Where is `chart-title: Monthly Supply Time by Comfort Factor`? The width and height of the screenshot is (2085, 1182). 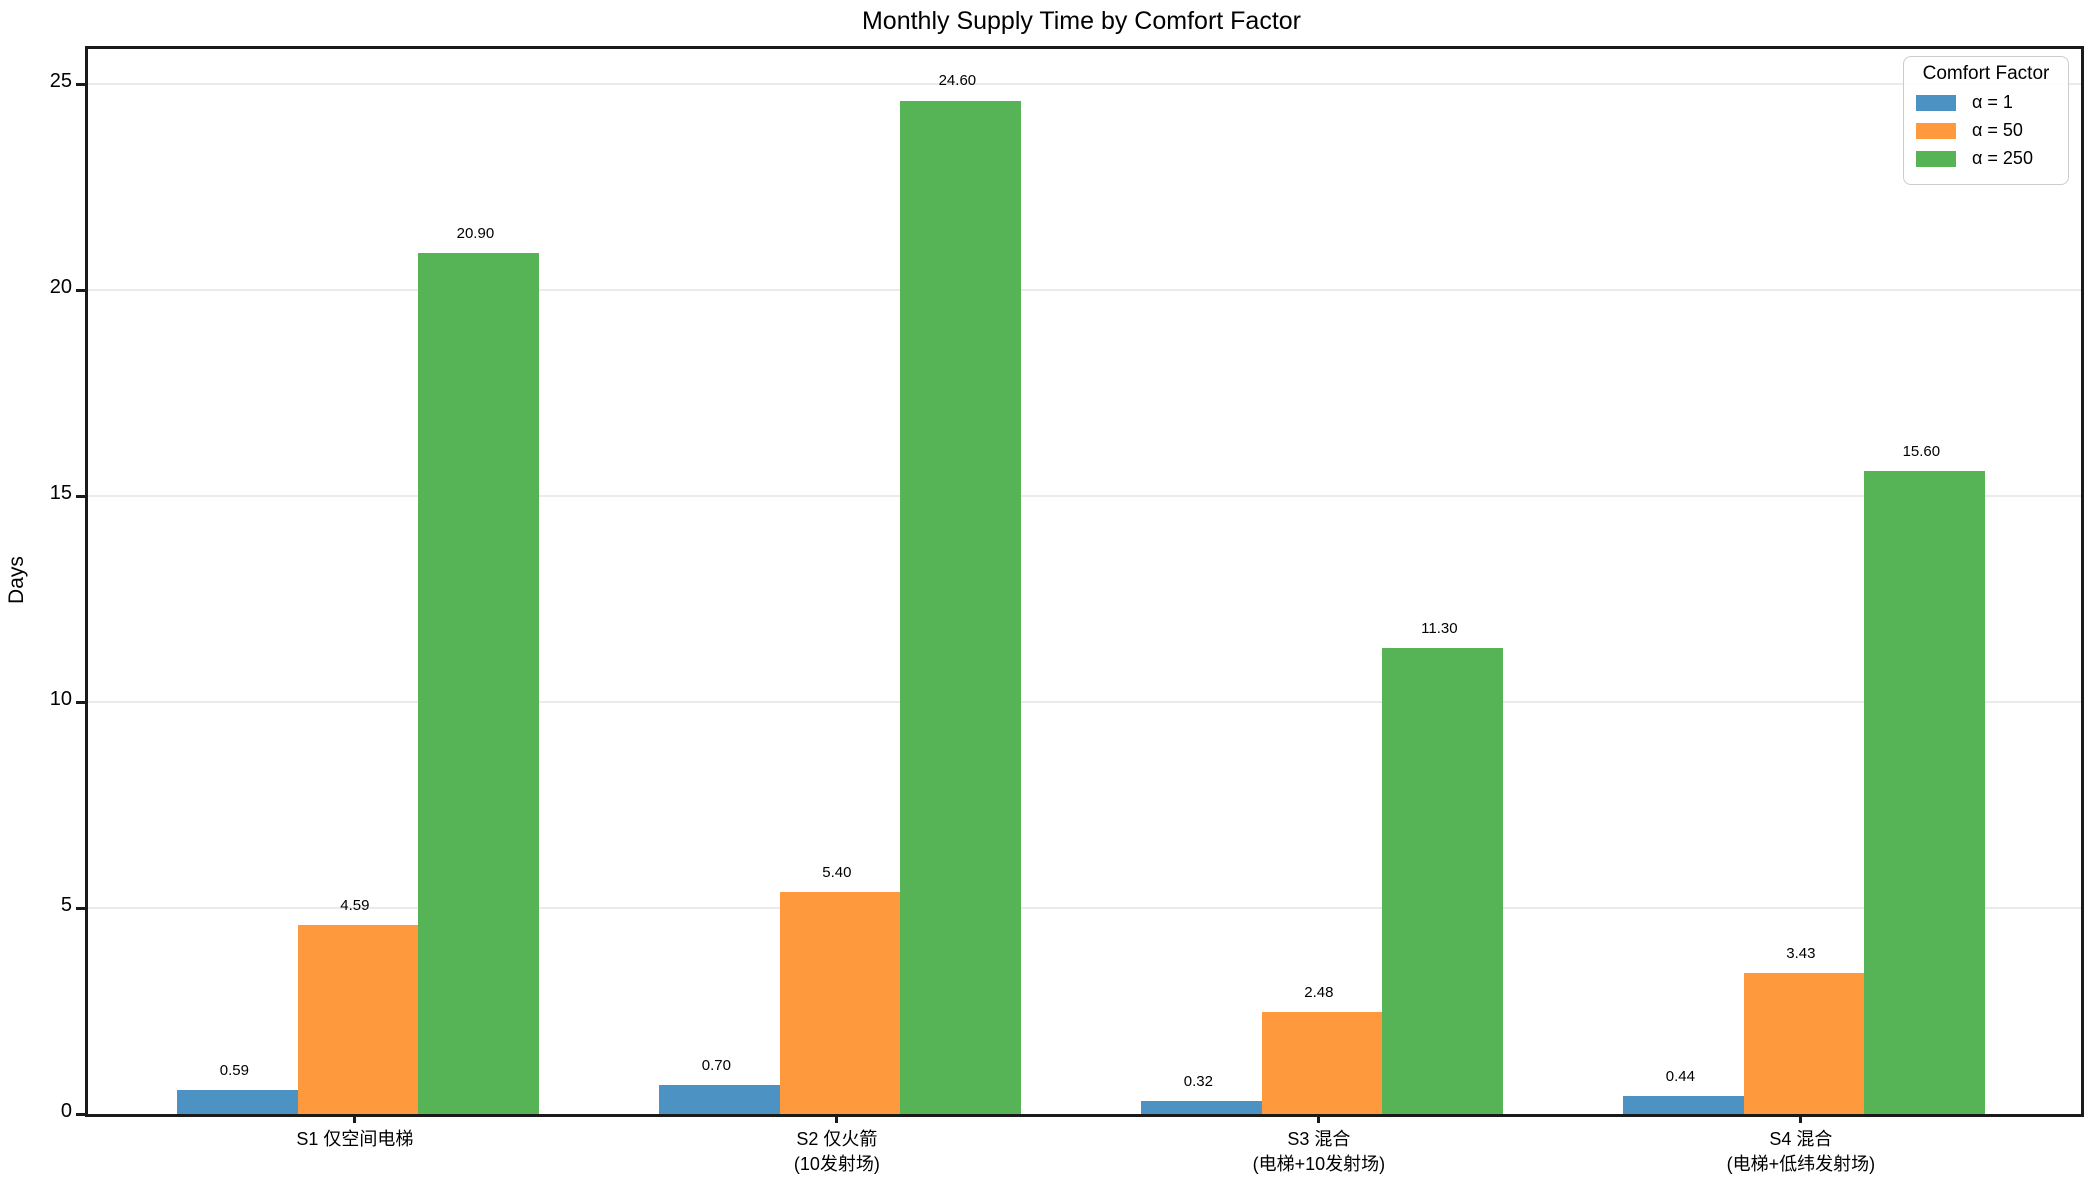 chart-title: Monthly Supply Time by Comfort Factor is located at coordinates (1081, 21).